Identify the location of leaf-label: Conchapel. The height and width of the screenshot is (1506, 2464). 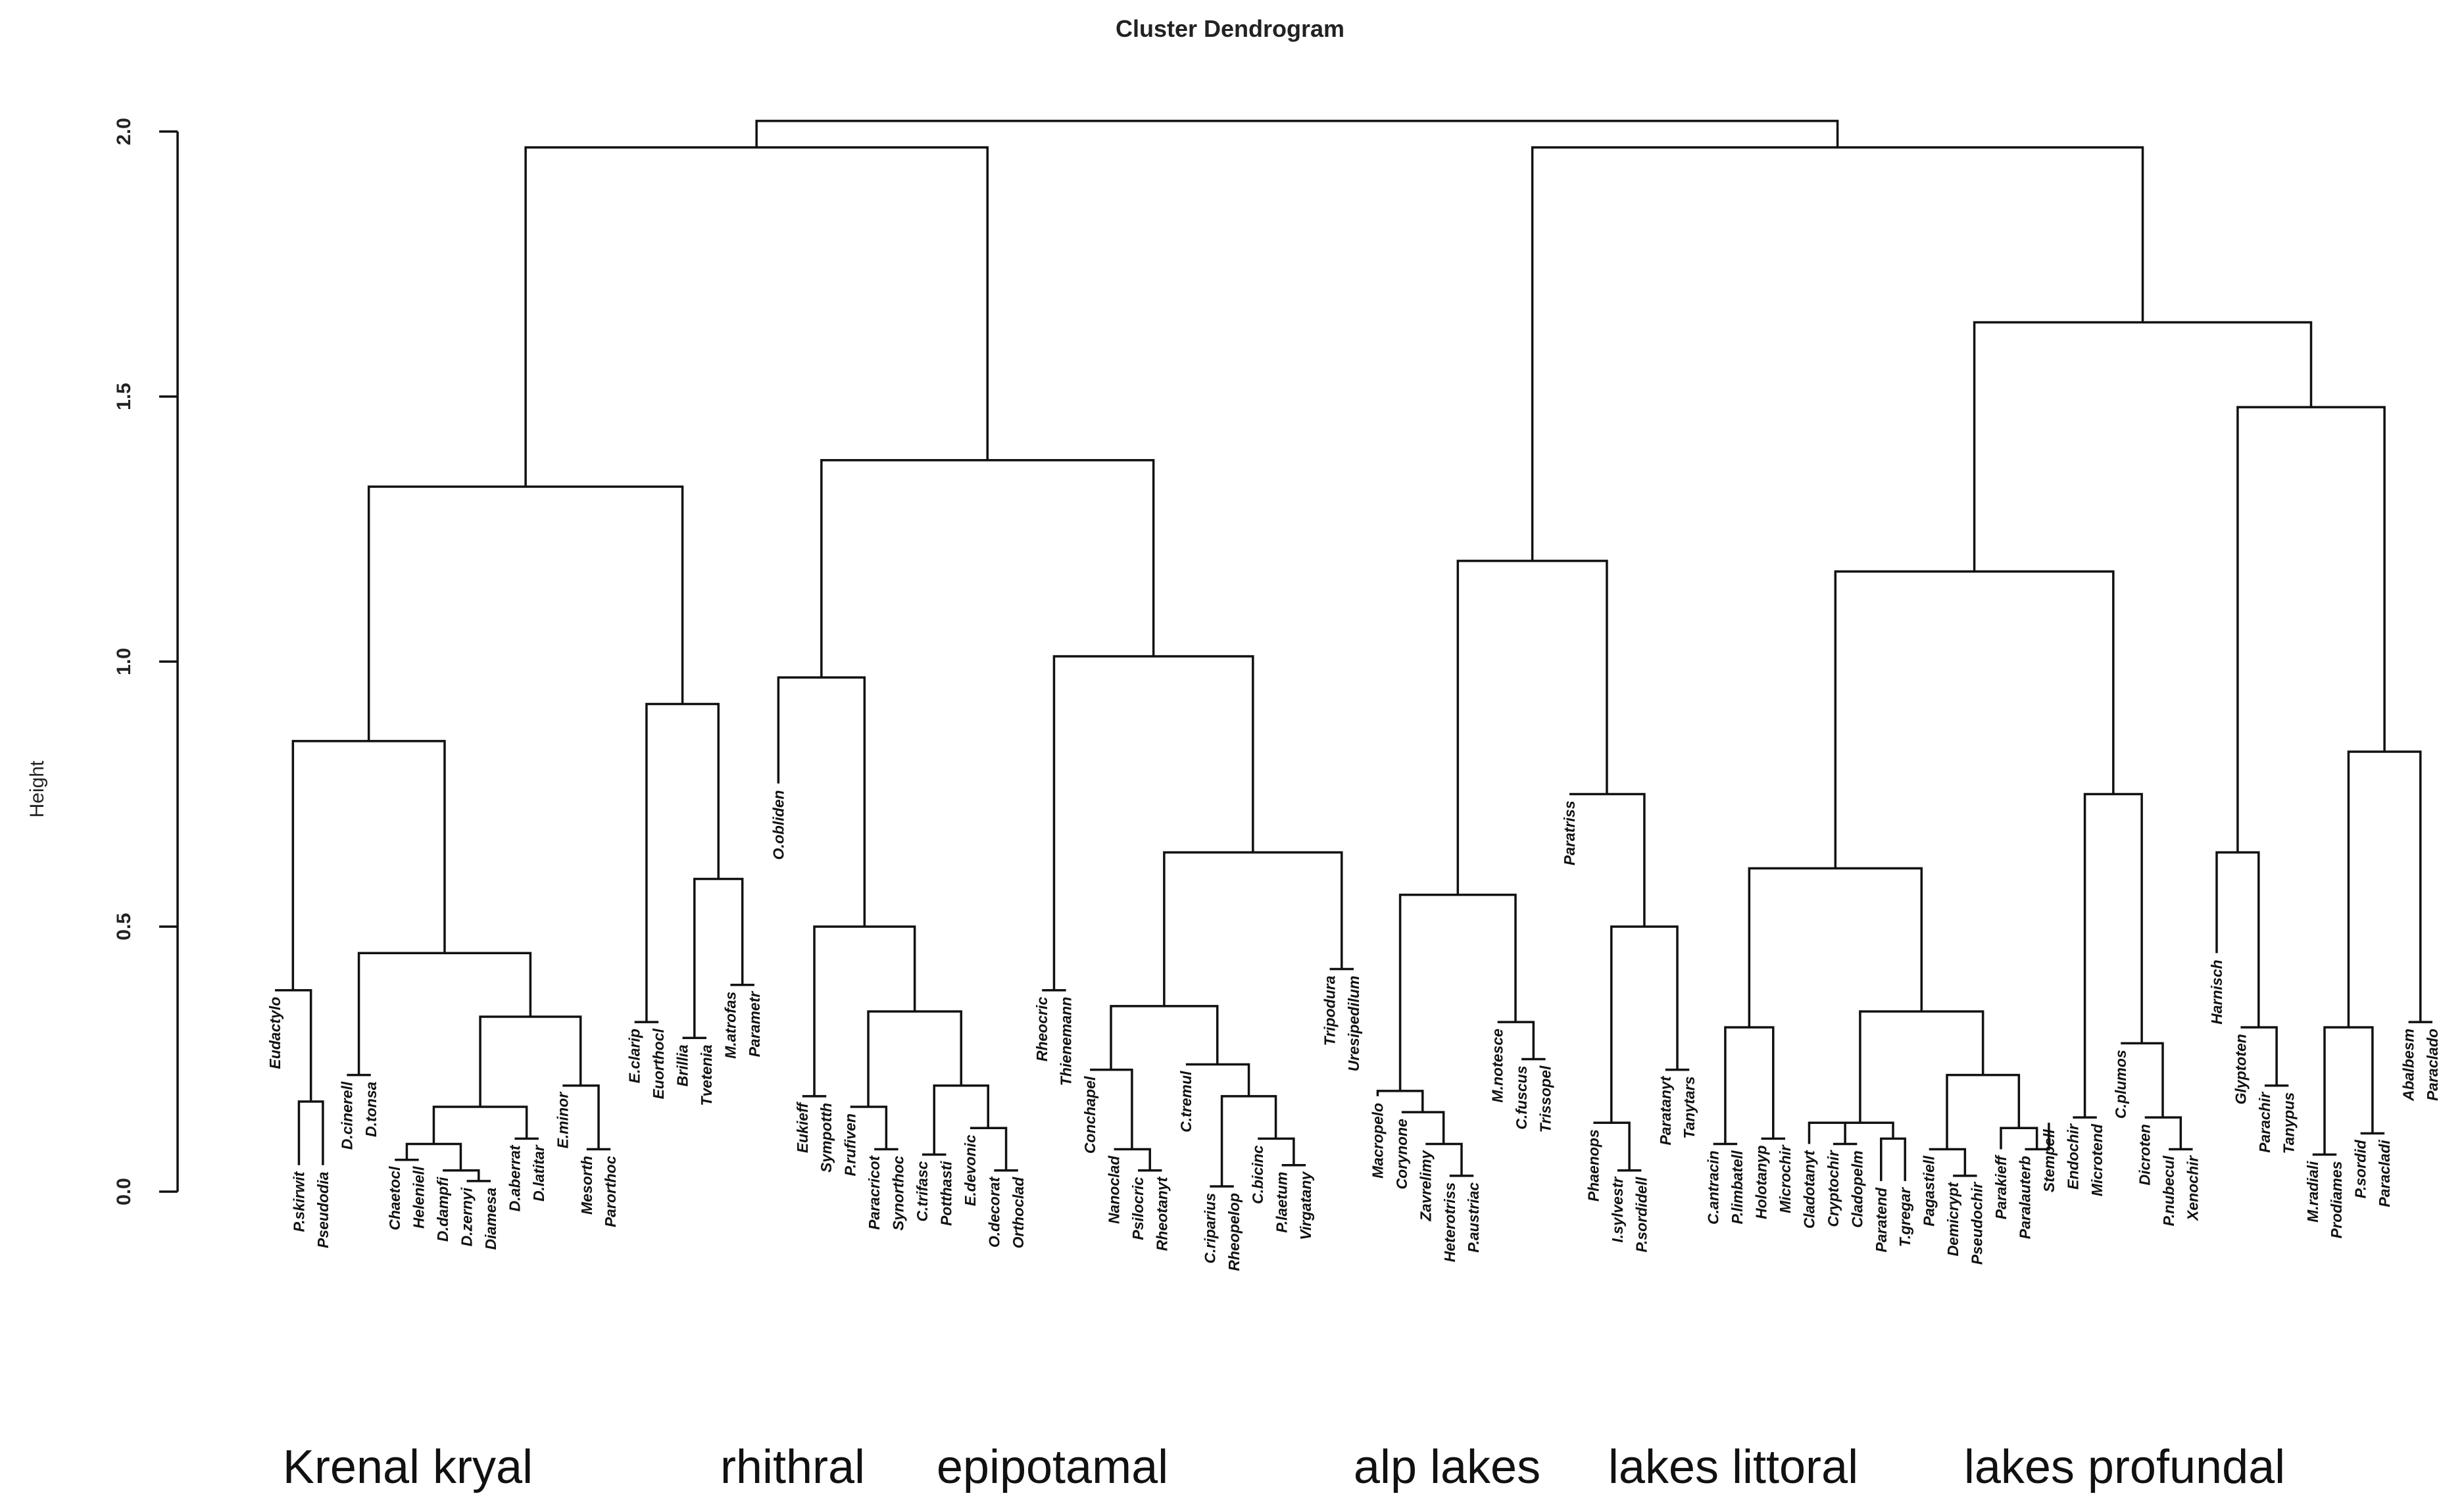
(1089, 1115).